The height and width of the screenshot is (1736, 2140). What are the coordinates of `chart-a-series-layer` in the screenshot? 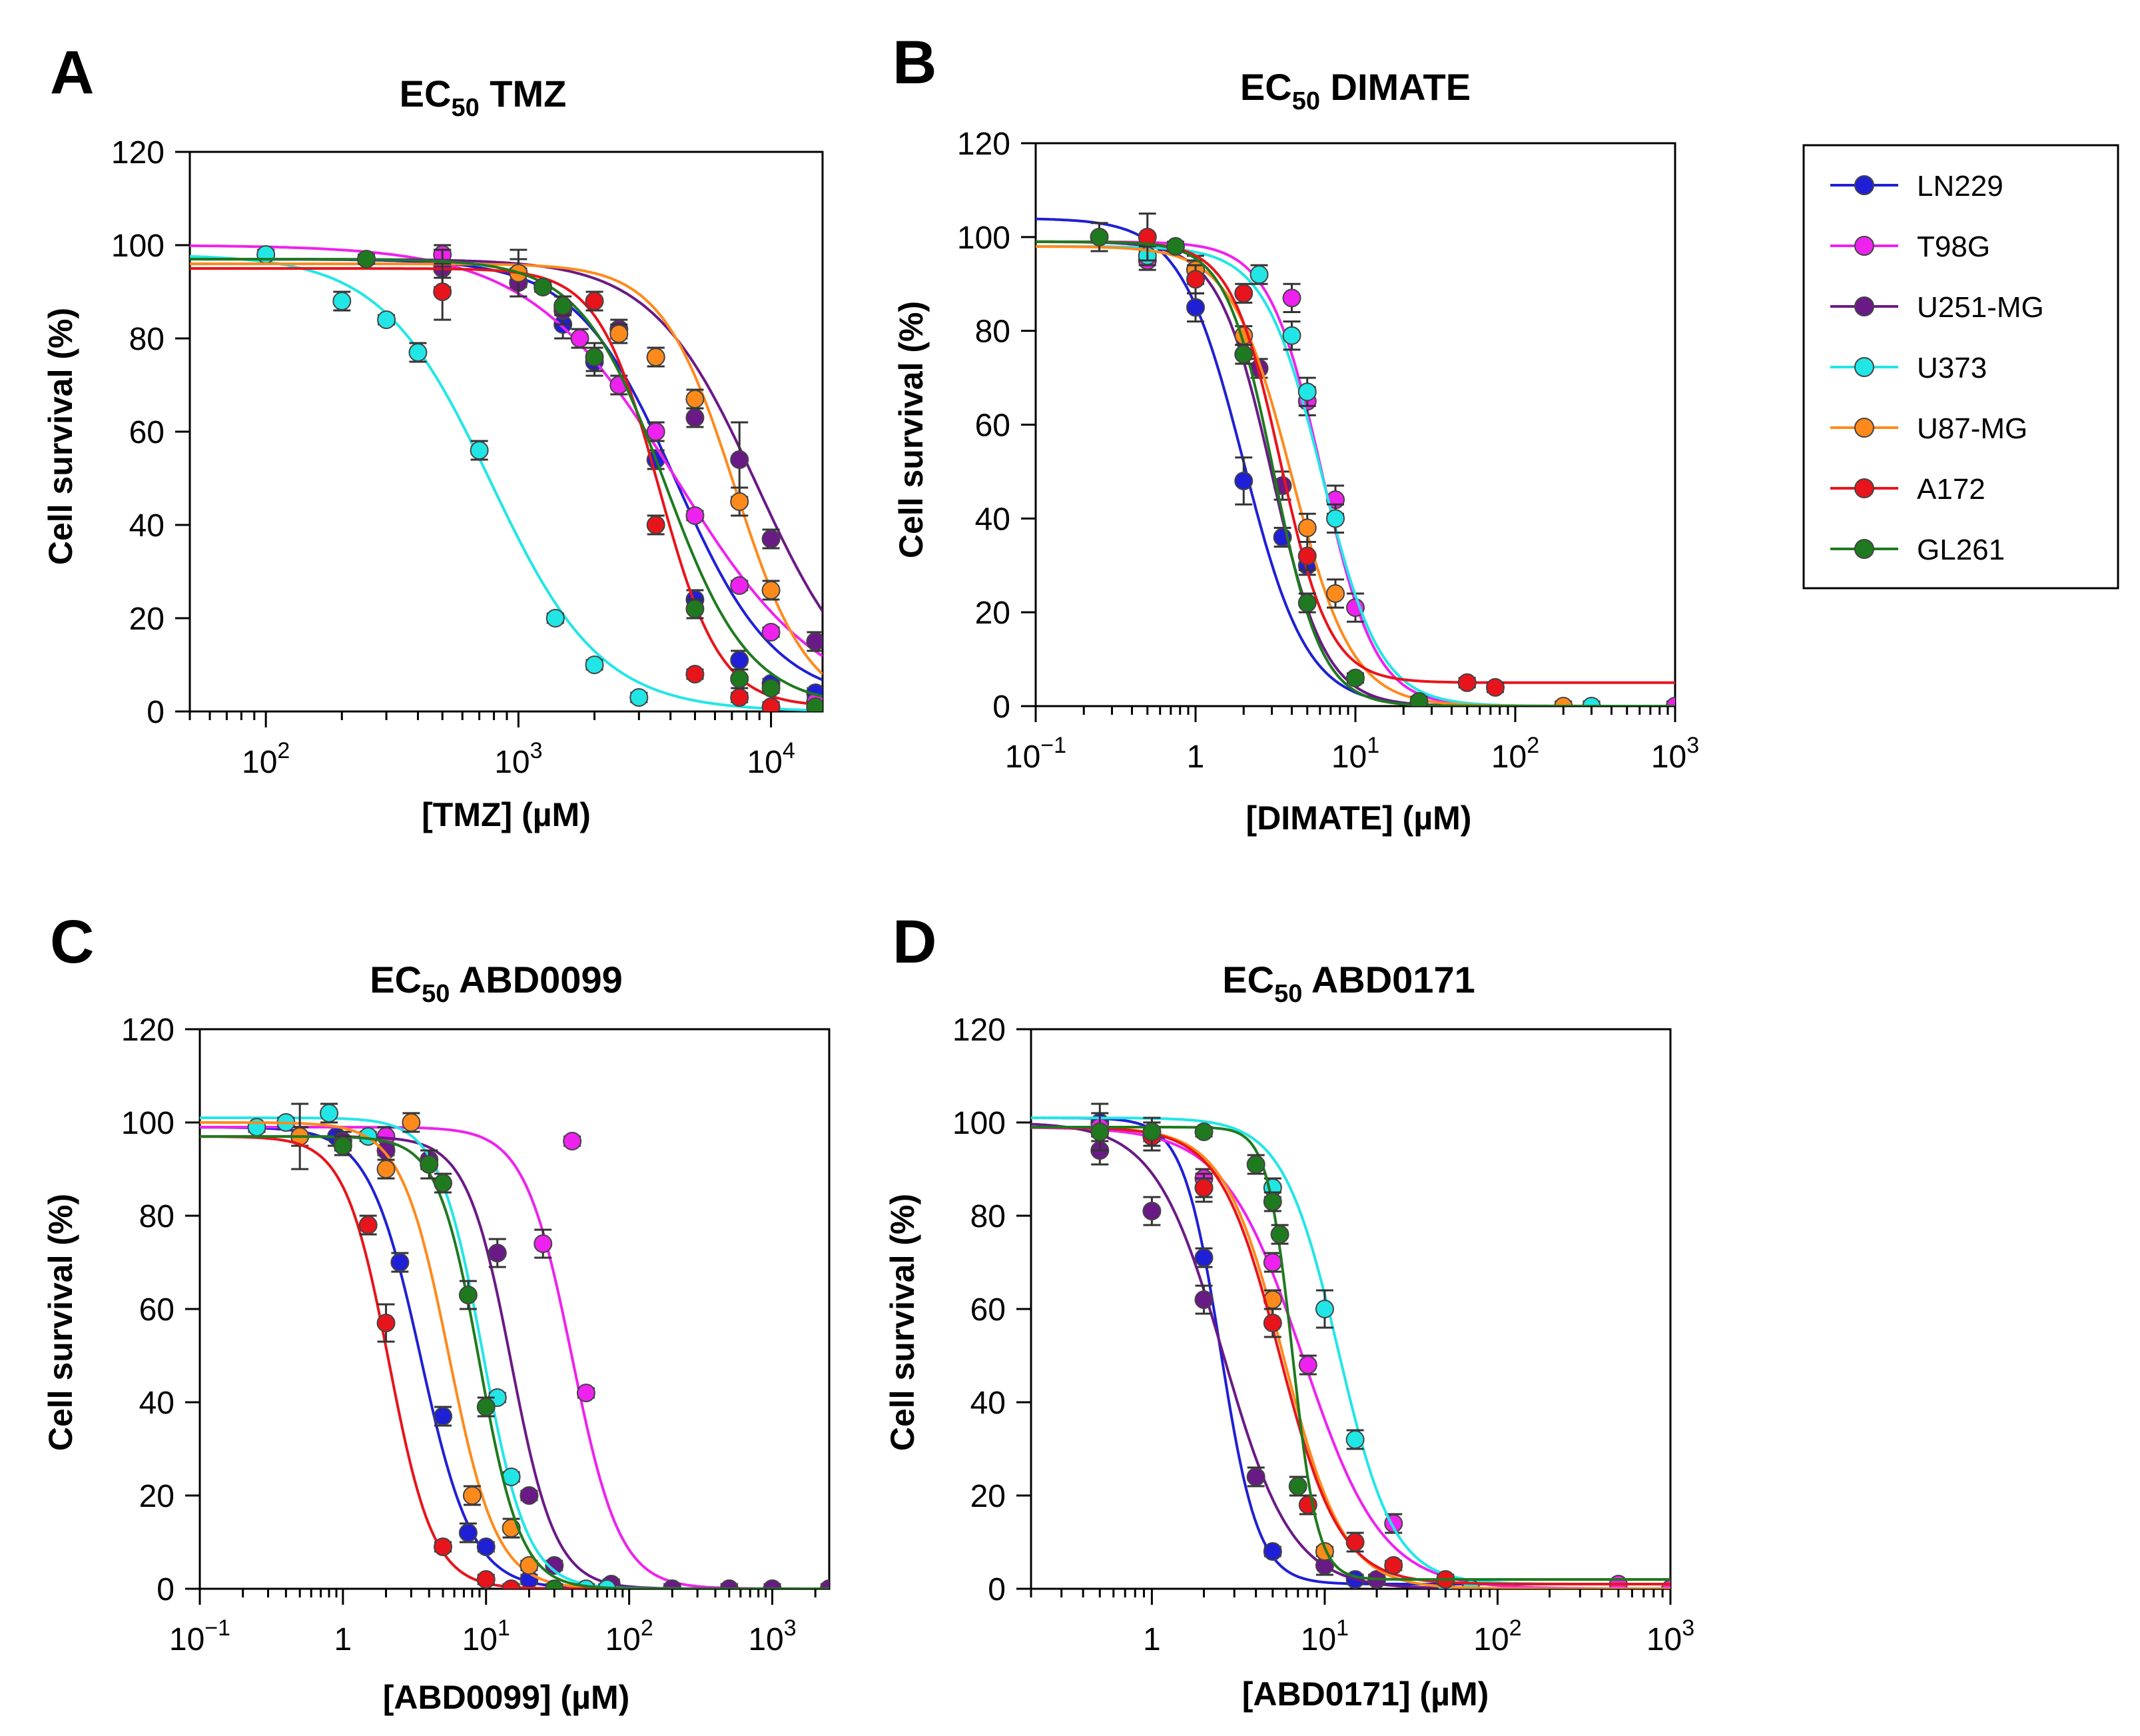 It's located at (506, 477).